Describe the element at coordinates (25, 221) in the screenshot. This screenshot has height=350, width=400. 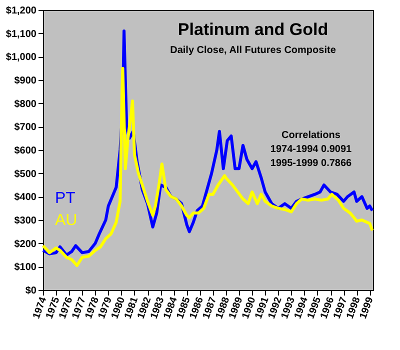
I see `y-tick-label: $300` at that location.